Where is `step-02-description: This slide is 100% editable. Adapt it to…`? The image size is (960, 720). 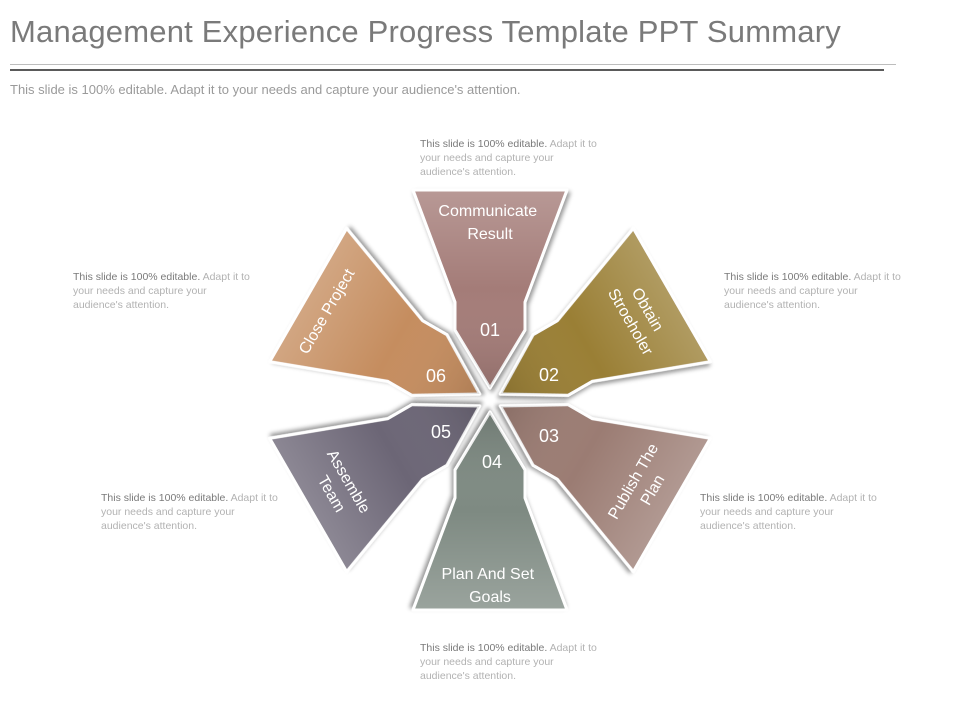
step-02-description: This slide is 100% editable. Adapt it to… is located at coordinates (816, 291).